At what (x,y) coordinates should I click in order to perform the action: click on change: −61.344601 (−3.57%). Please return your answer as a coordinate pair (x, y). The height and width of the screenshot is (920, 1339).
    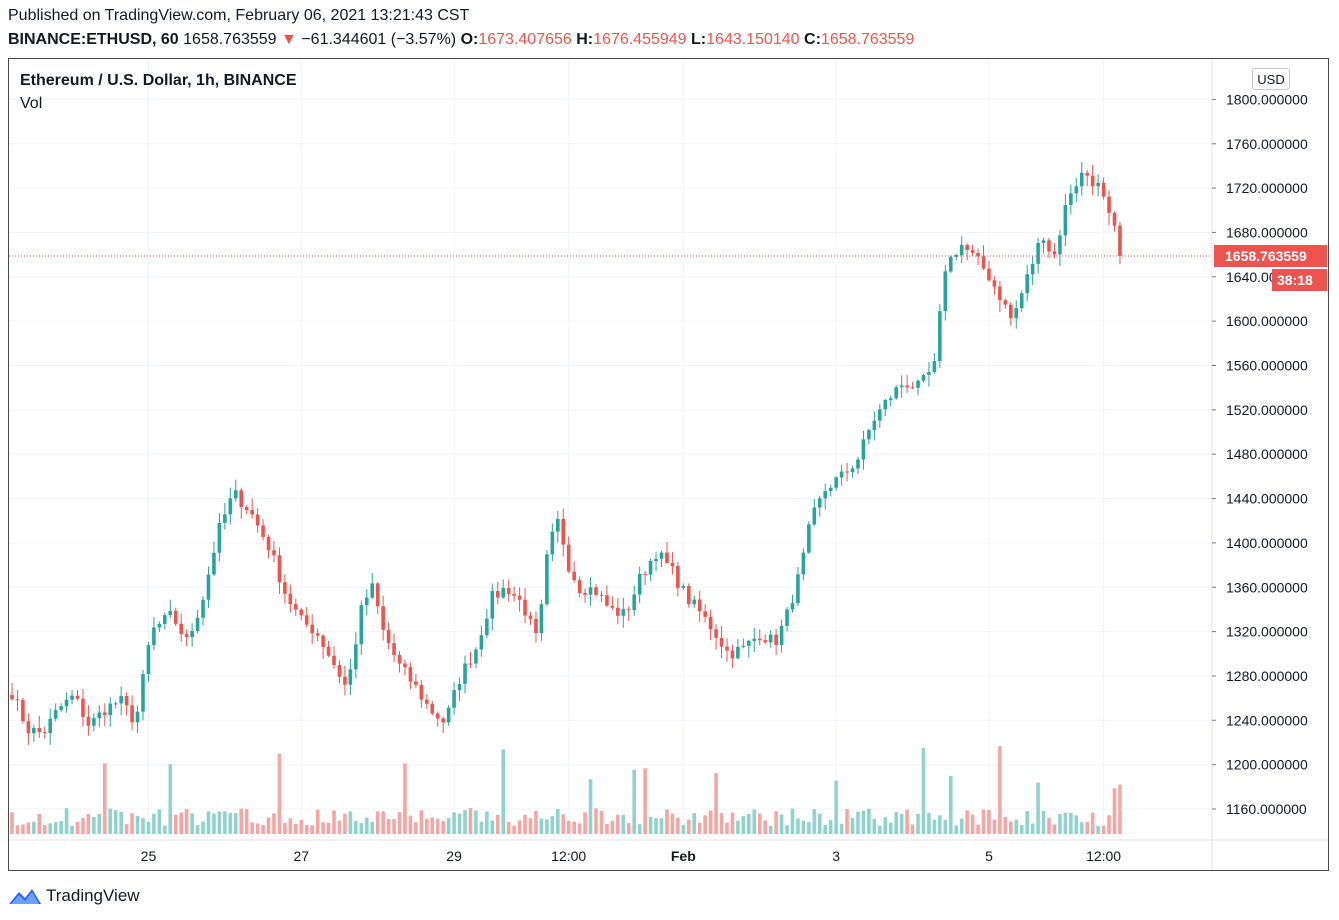
    Looking at the image, I should click on (379, 39).